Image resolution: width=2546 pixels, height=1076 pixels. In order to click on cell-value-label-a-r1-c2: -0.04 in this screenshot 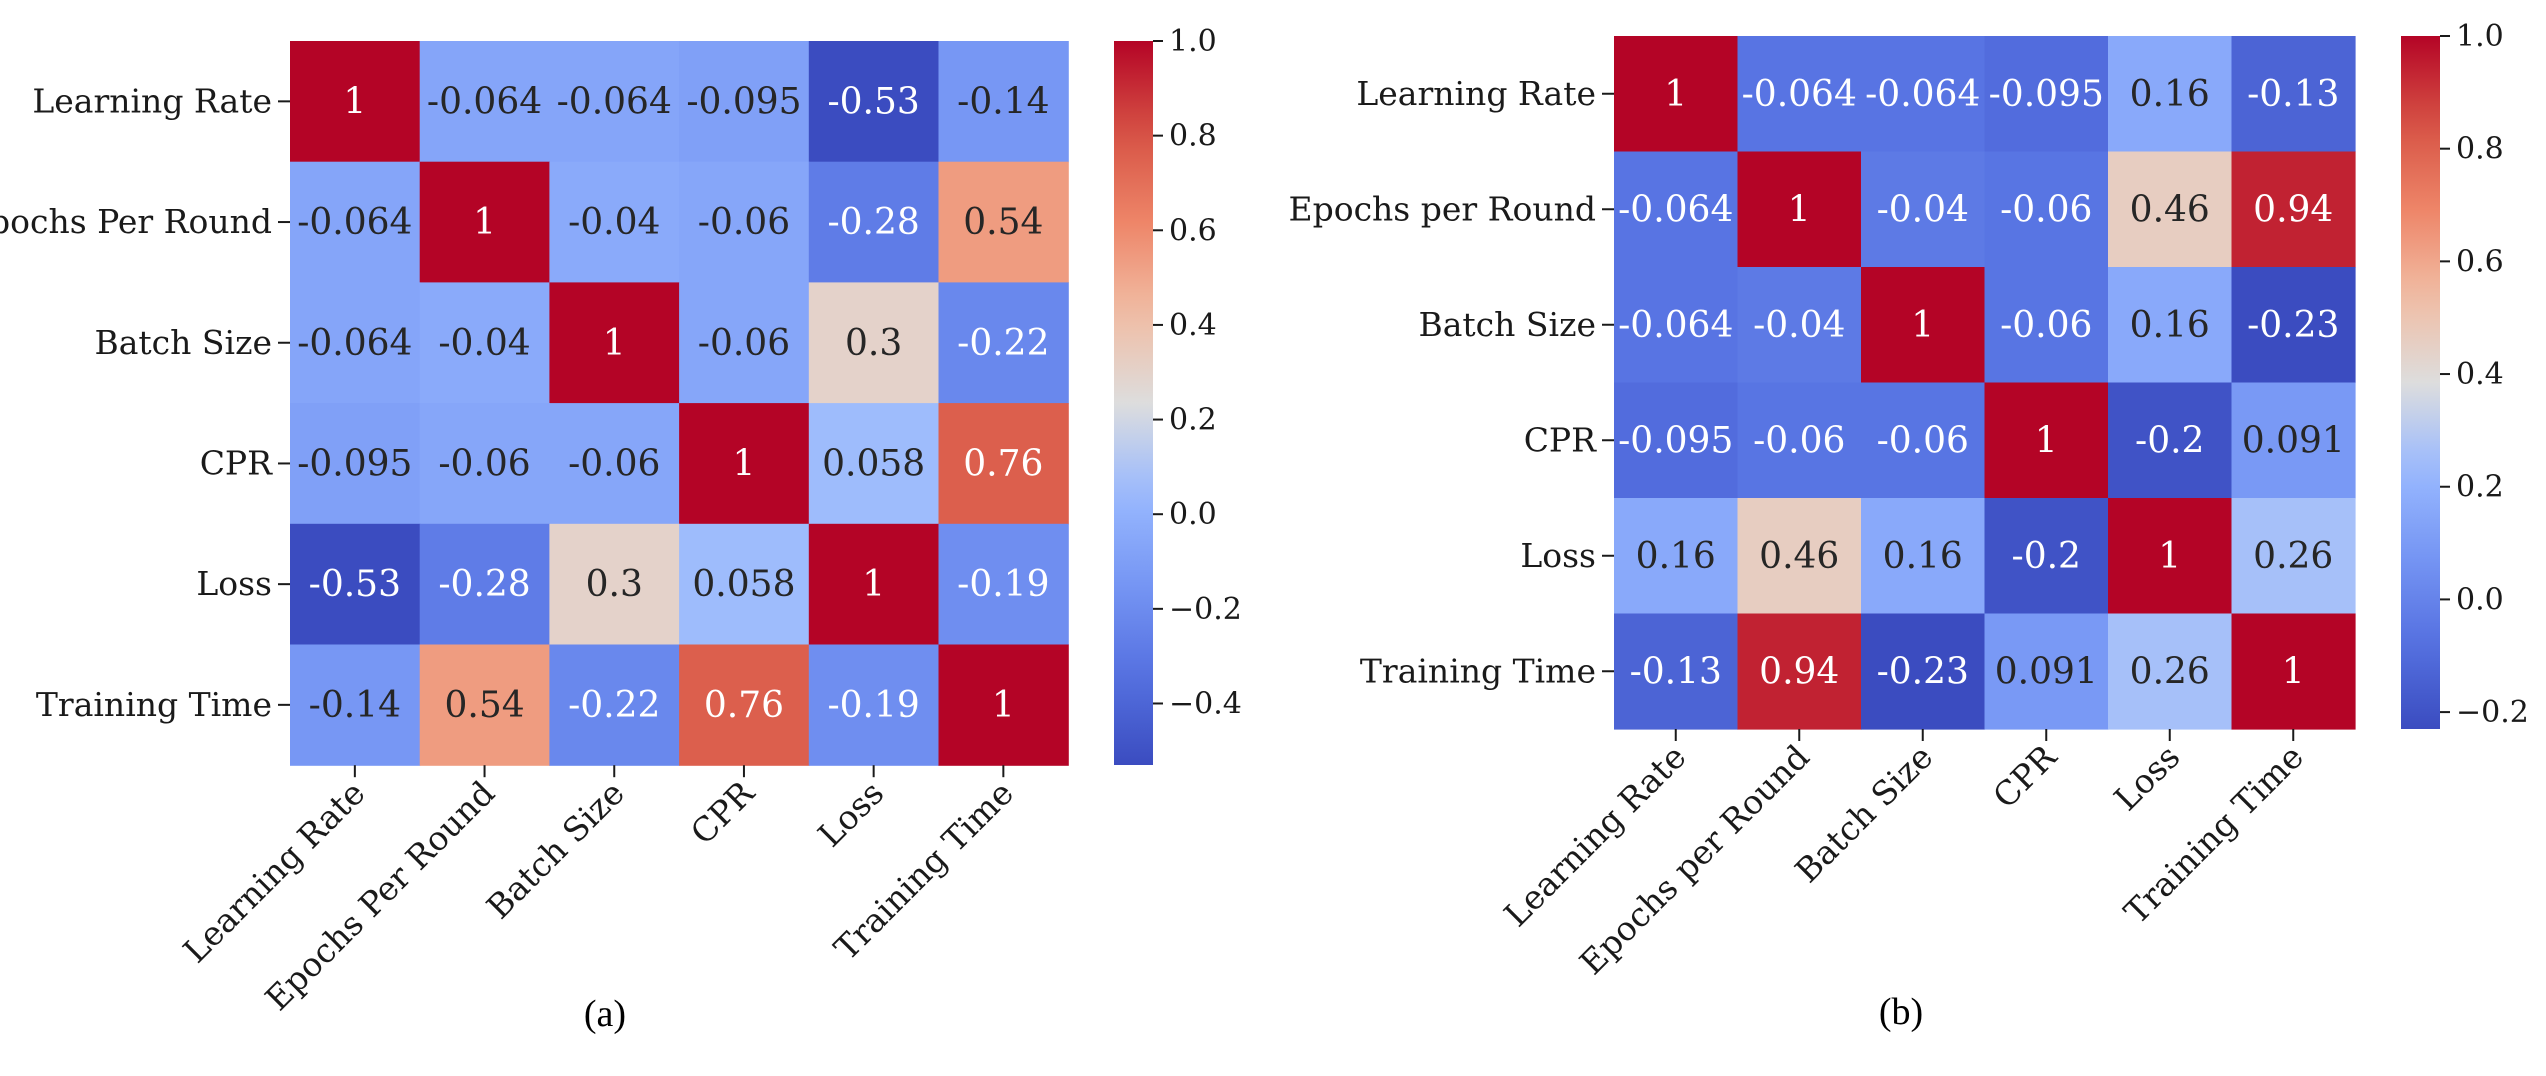, I will do `click(614, 222)`.